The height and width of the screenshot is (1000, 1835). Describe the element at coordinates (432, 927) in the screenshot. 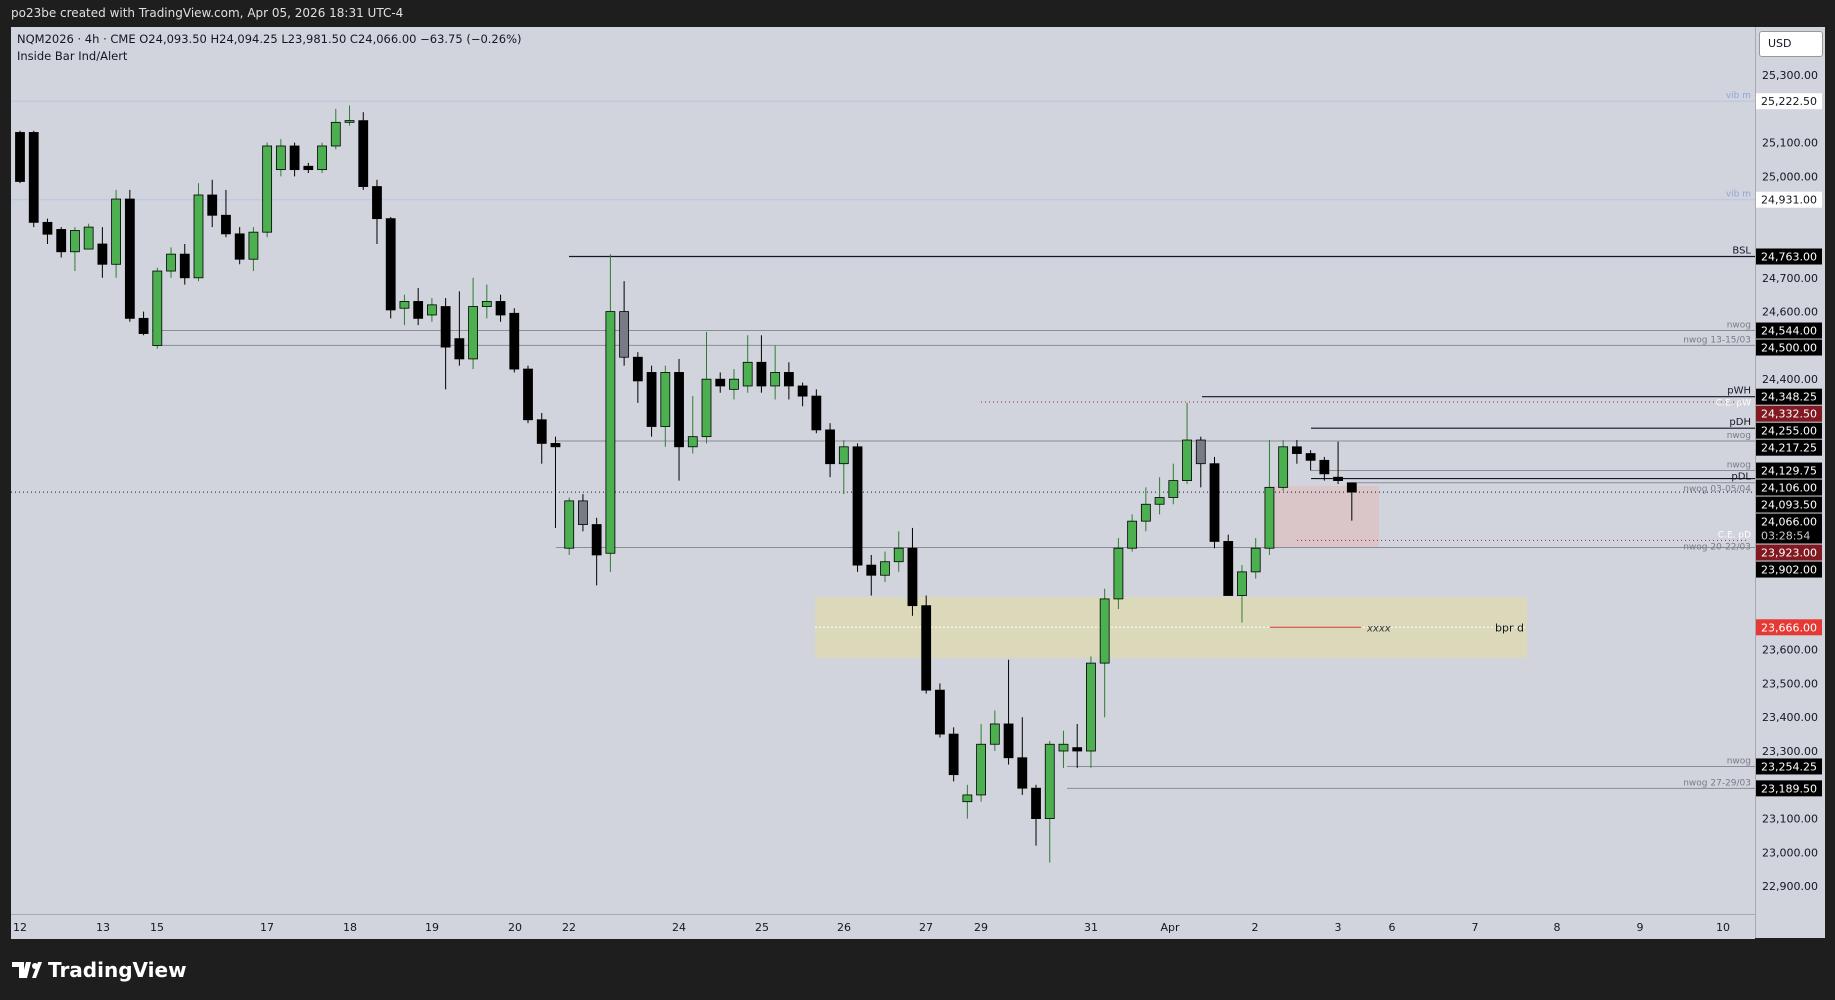

I see `time-tick-label: 19` at that location.